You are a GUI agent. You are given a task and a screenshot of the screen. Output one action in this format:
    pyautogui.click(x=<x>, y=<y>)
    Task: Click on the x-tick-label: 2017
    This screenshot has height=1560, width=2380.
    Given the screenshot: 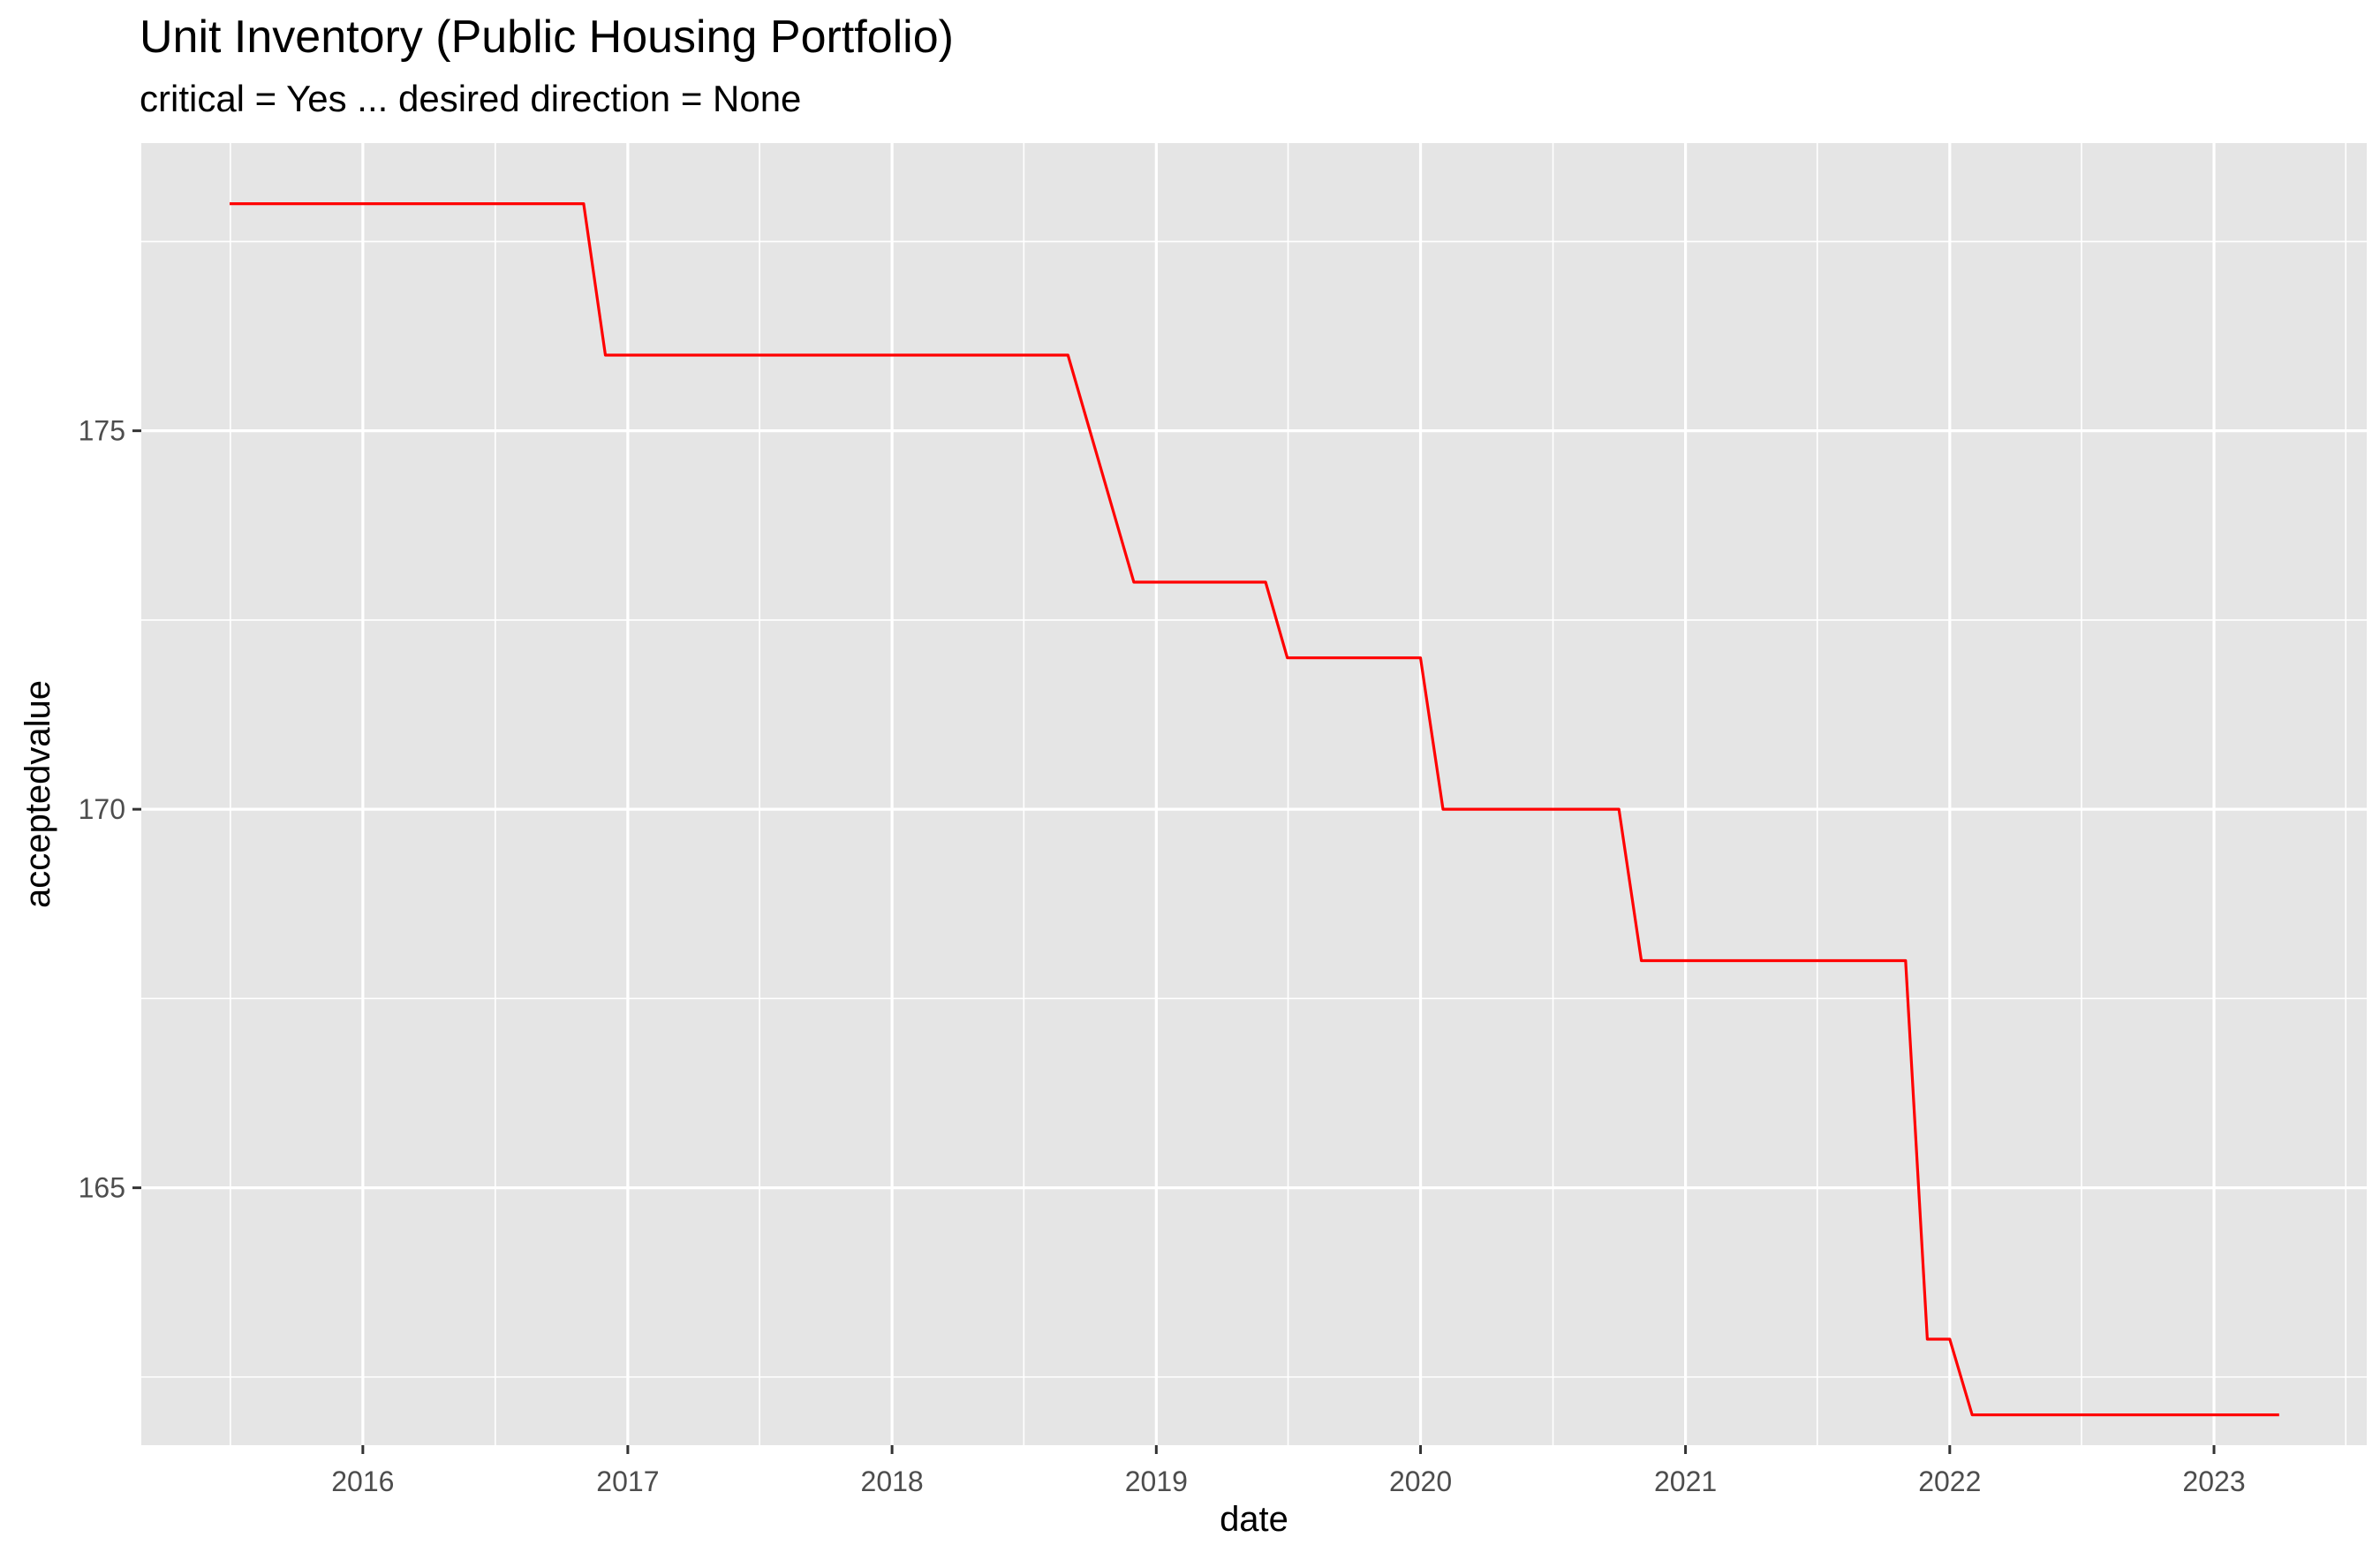 What is the action you would take?
    pyautogui.click(x=627, y=1481)
    